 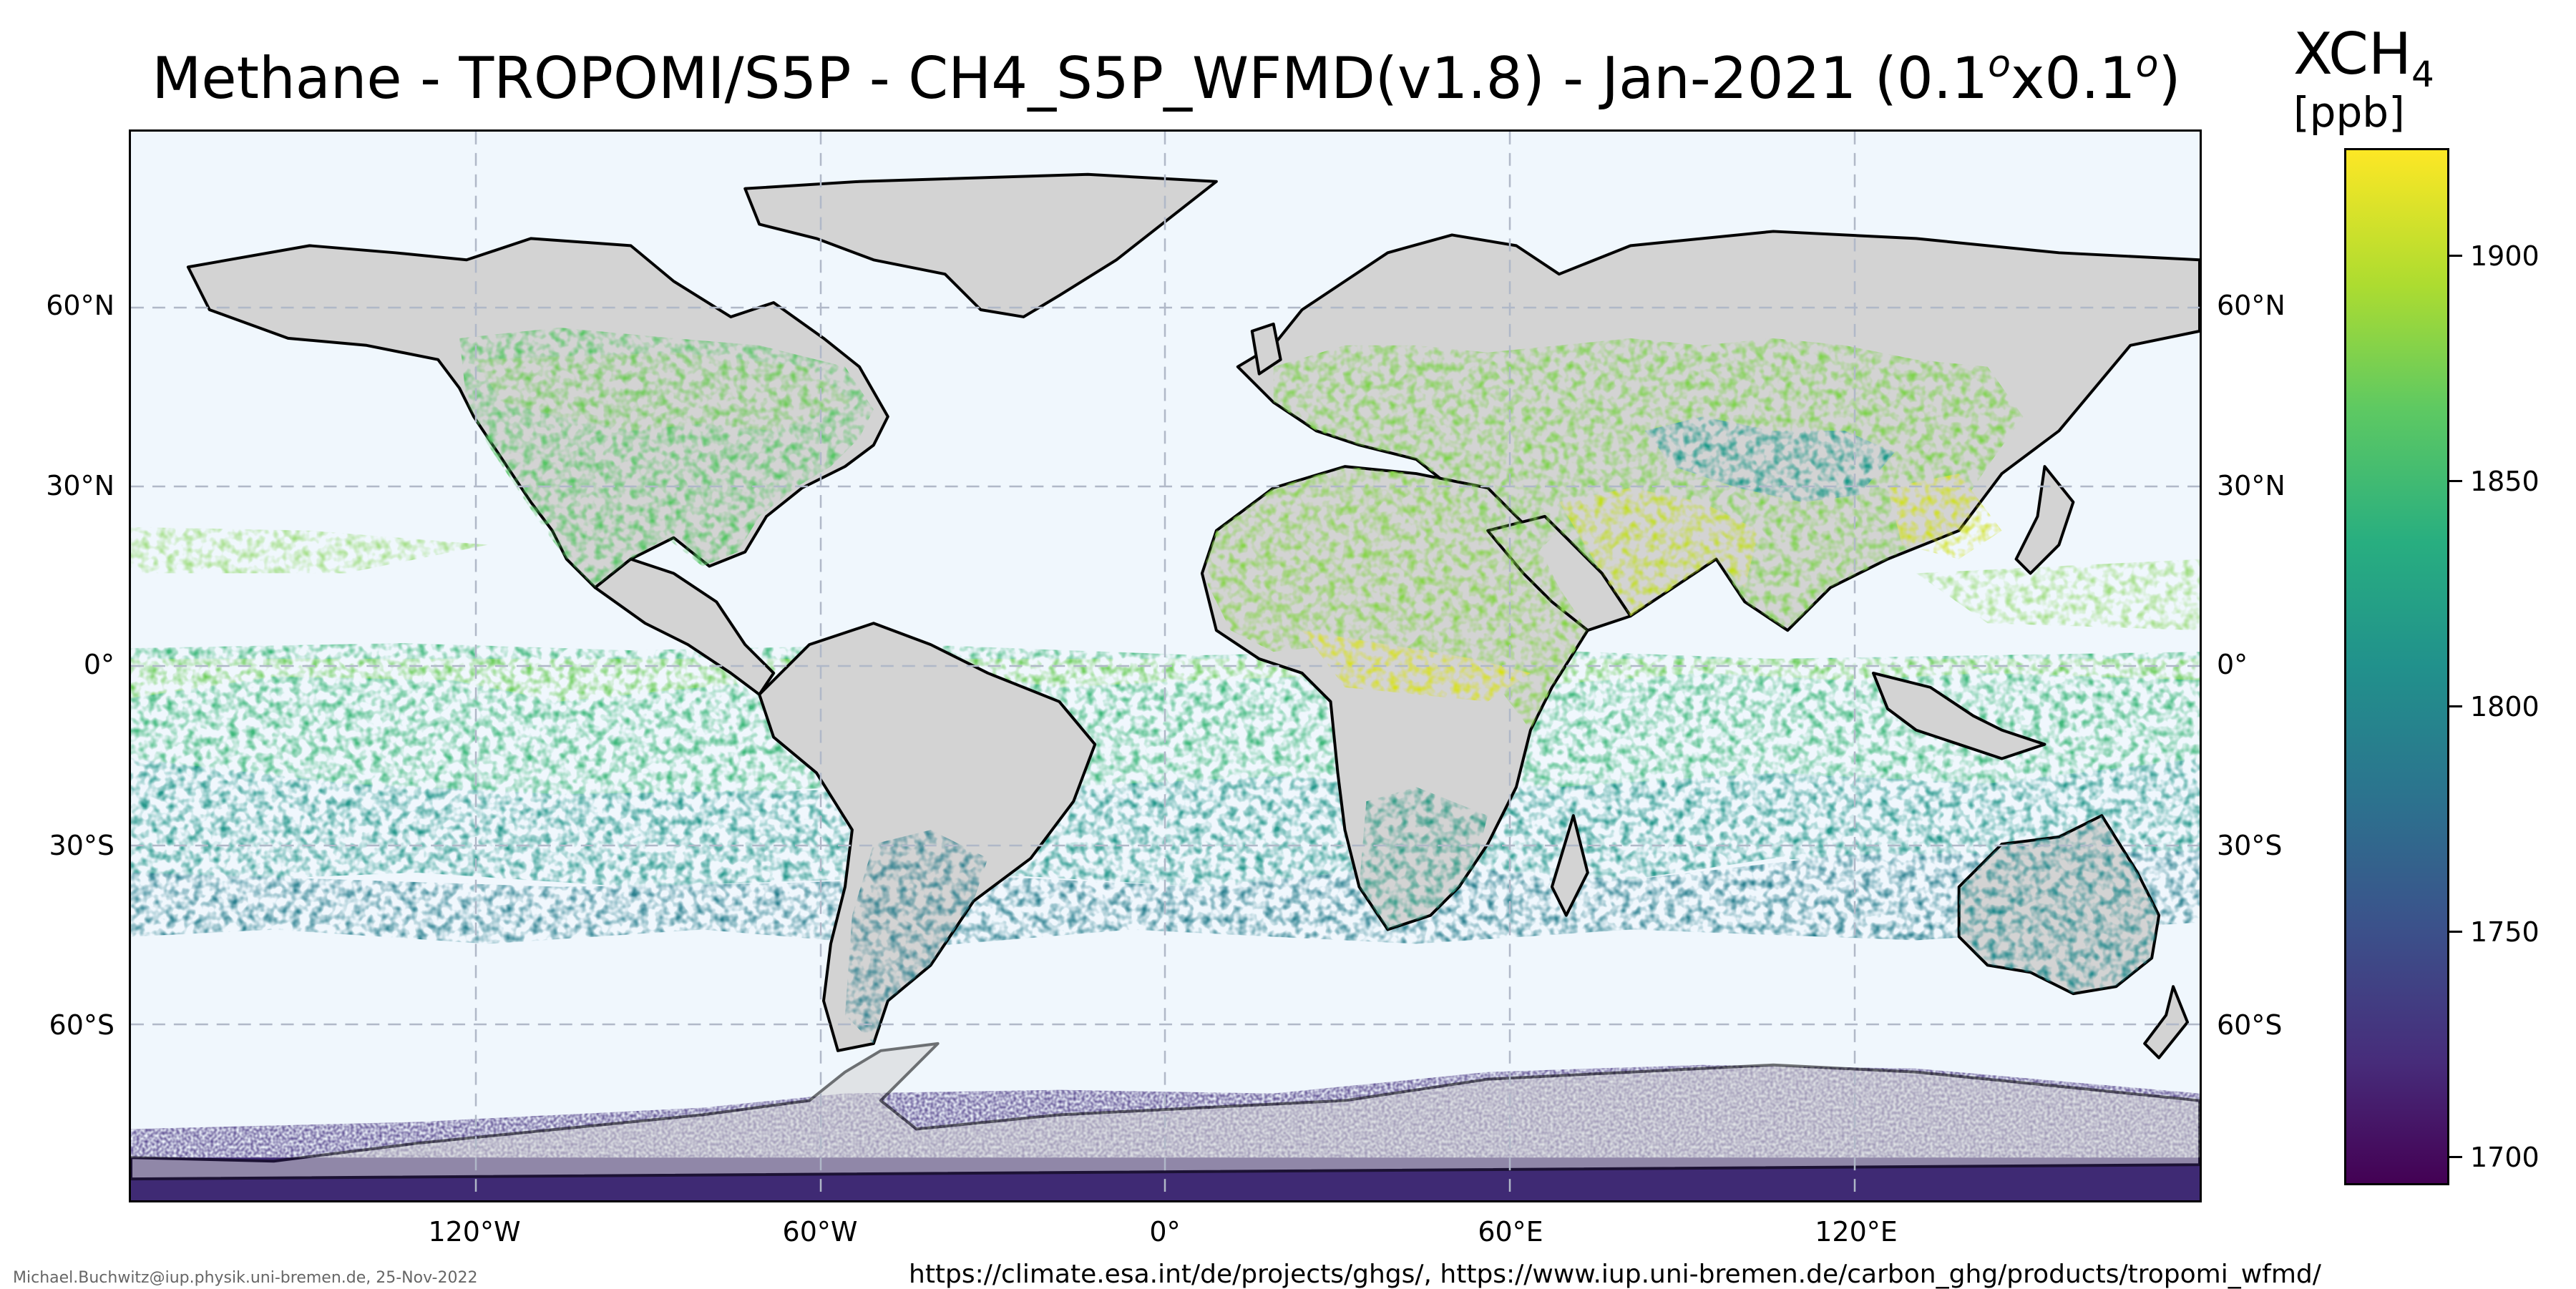 I want to click on colorbar-label-1750: 1750, so click(x=2505, y=932).